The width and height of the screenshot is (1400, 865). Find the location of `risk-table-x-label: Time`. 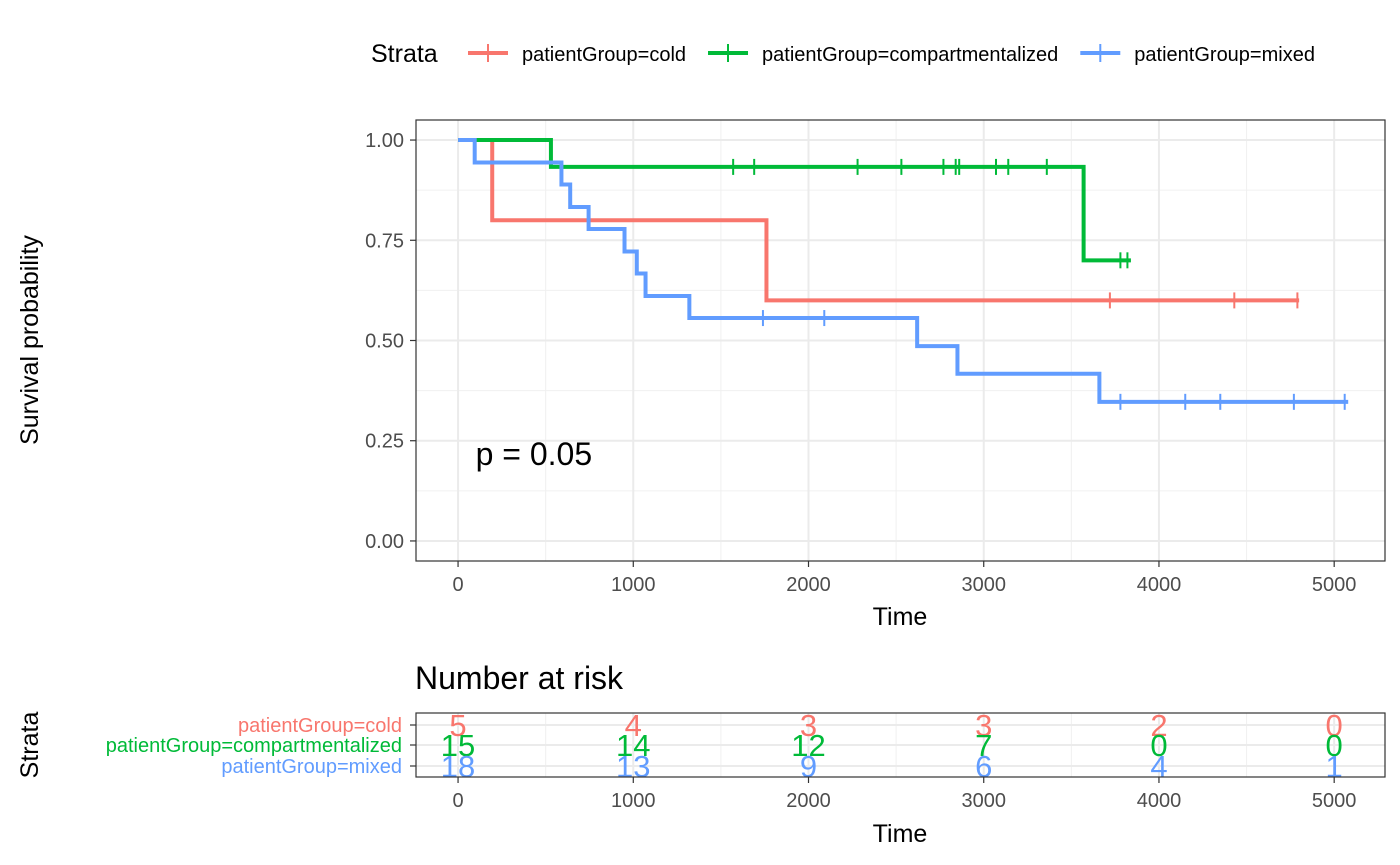

risk-table-x-label: Time is located at coordinates (900, 834).